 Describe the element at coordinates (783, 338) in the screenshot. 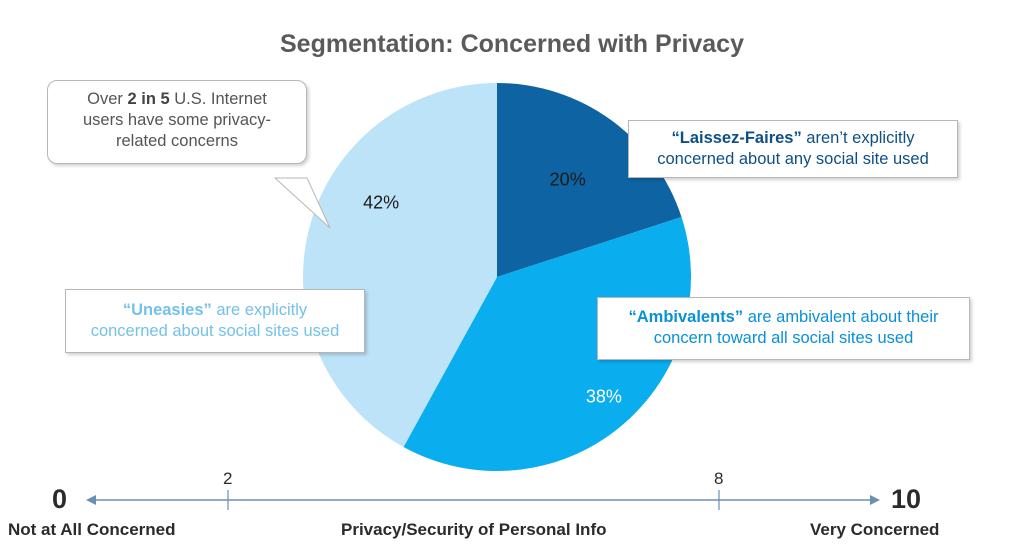

I see `ambivalents-line-2: concern toward all social sites used` at that location.